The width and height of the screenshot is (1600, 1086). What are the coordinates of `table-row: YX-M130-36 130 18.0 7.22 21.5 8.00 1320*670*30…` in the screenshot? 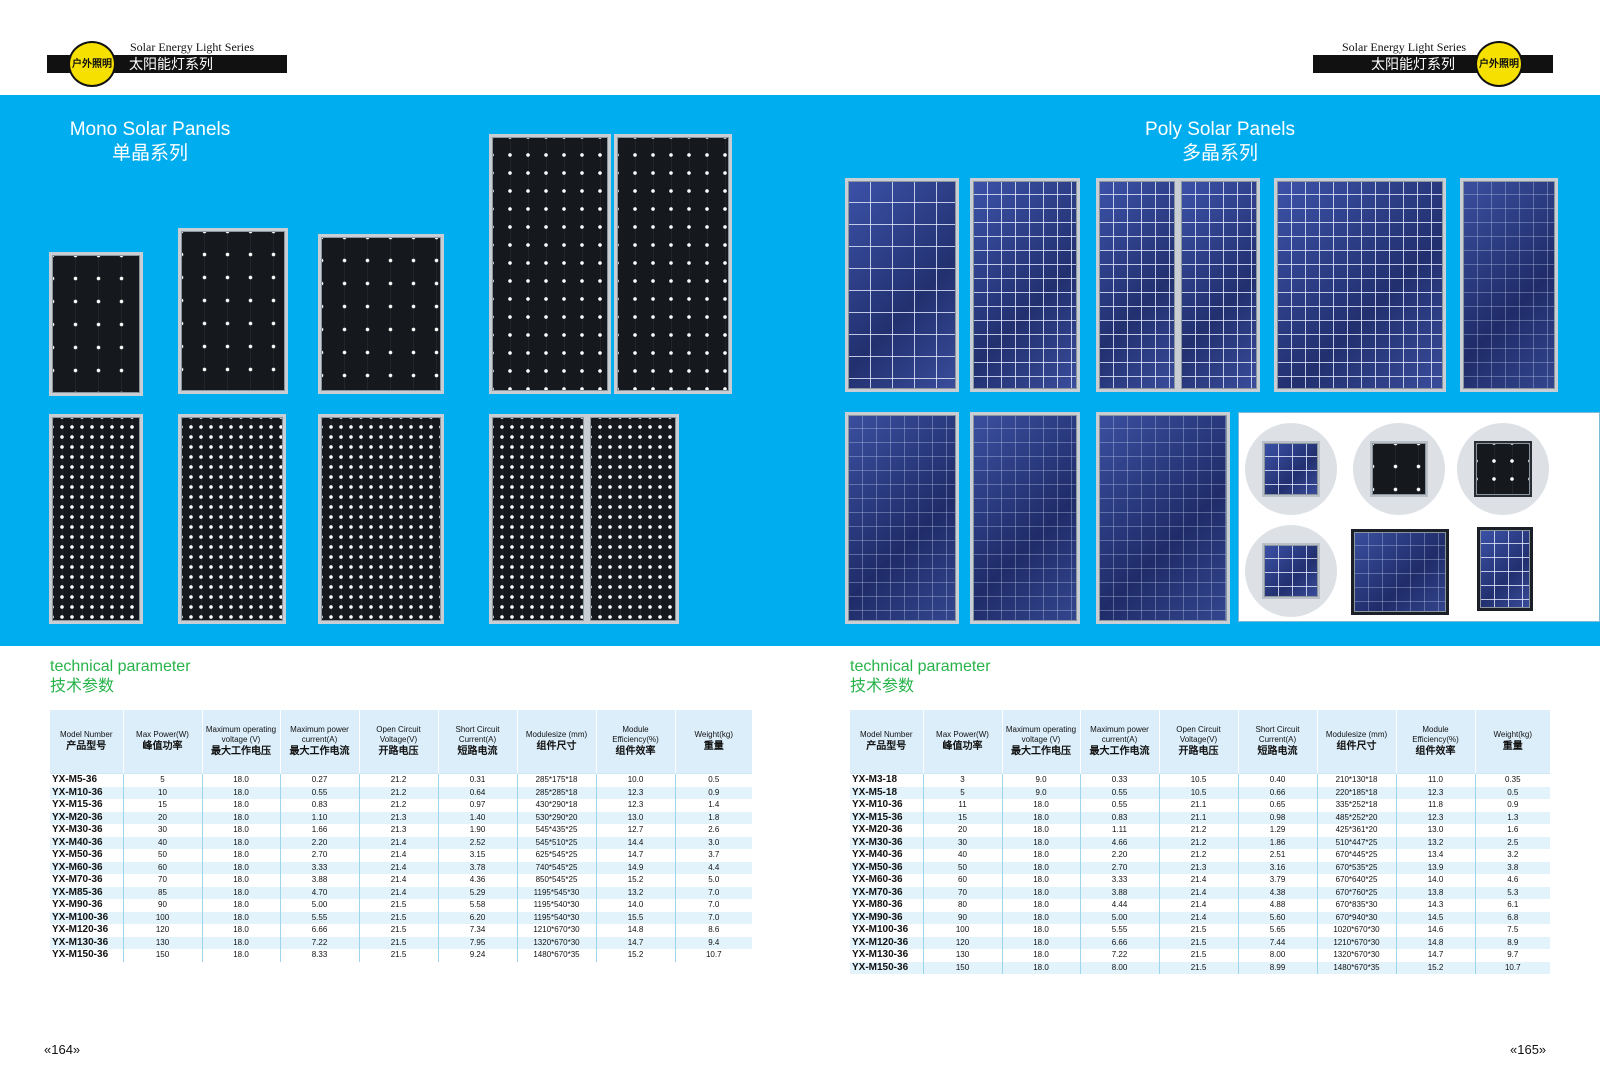 It's located at (1200, 955).